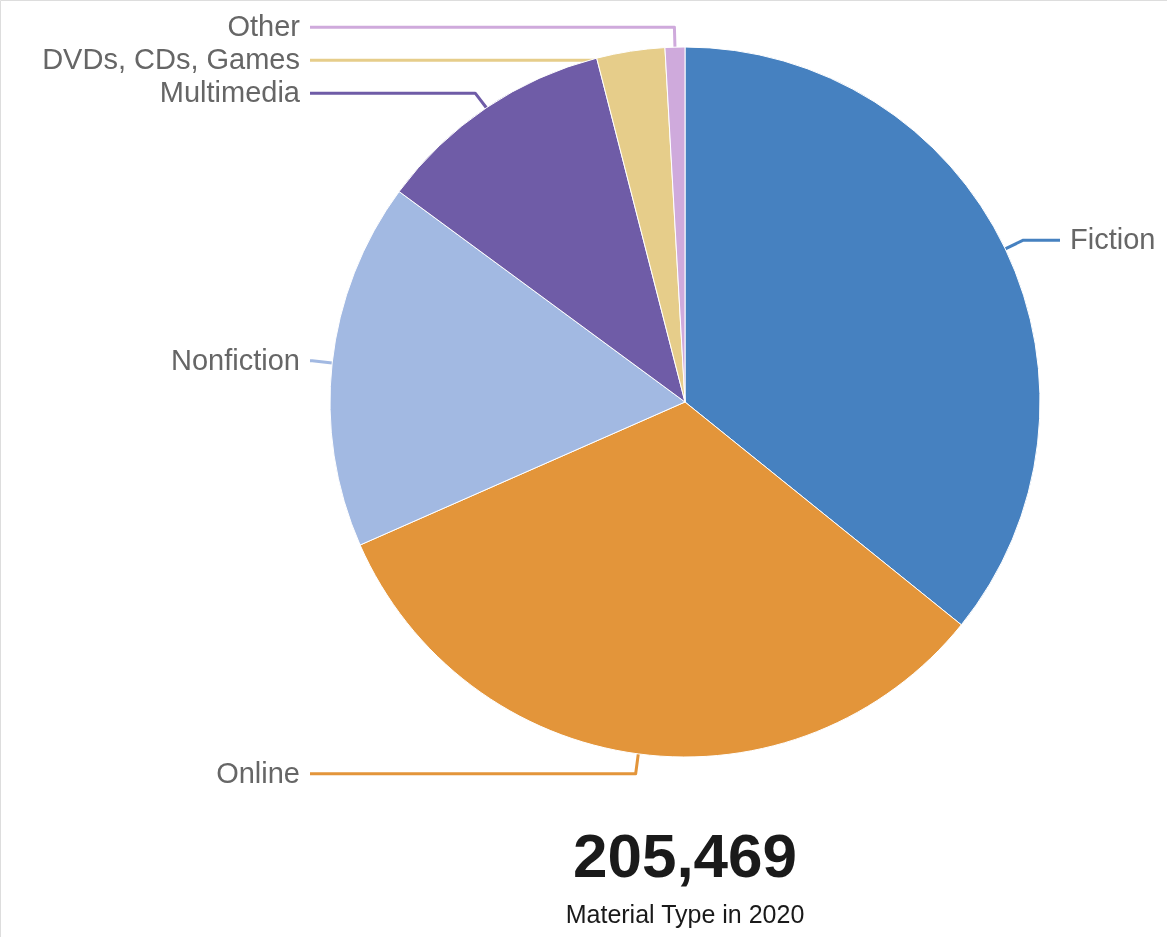 The width and height of the screenshot is (1167, 937). What do you see at coordinates (685, 855) in the screenshot?
I see `text: 205,469` at bounding box center [685, 855].